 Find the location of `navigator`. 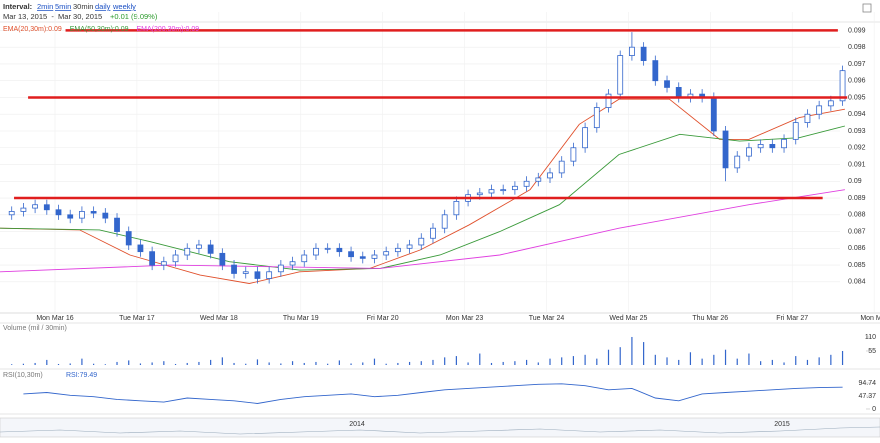

navigator is located at coordinates (440, 427).